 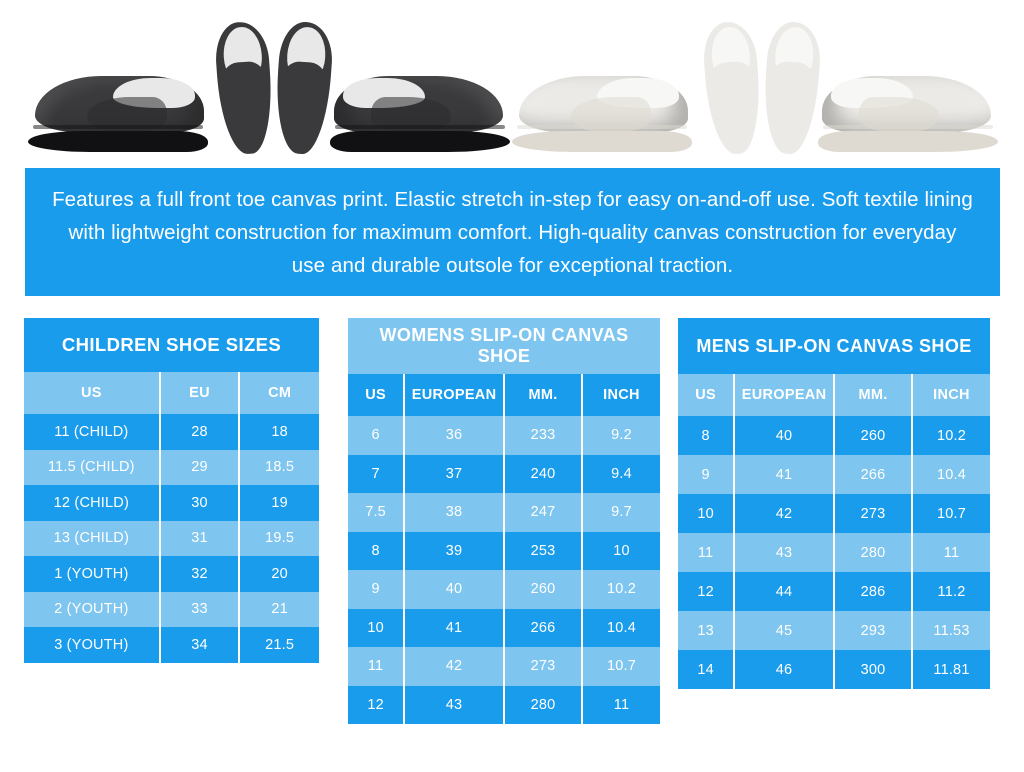 What do you see at coordinates (278, 432) in the screenshot?
I see `table-cell: 18` at bounding box center [278, 432].